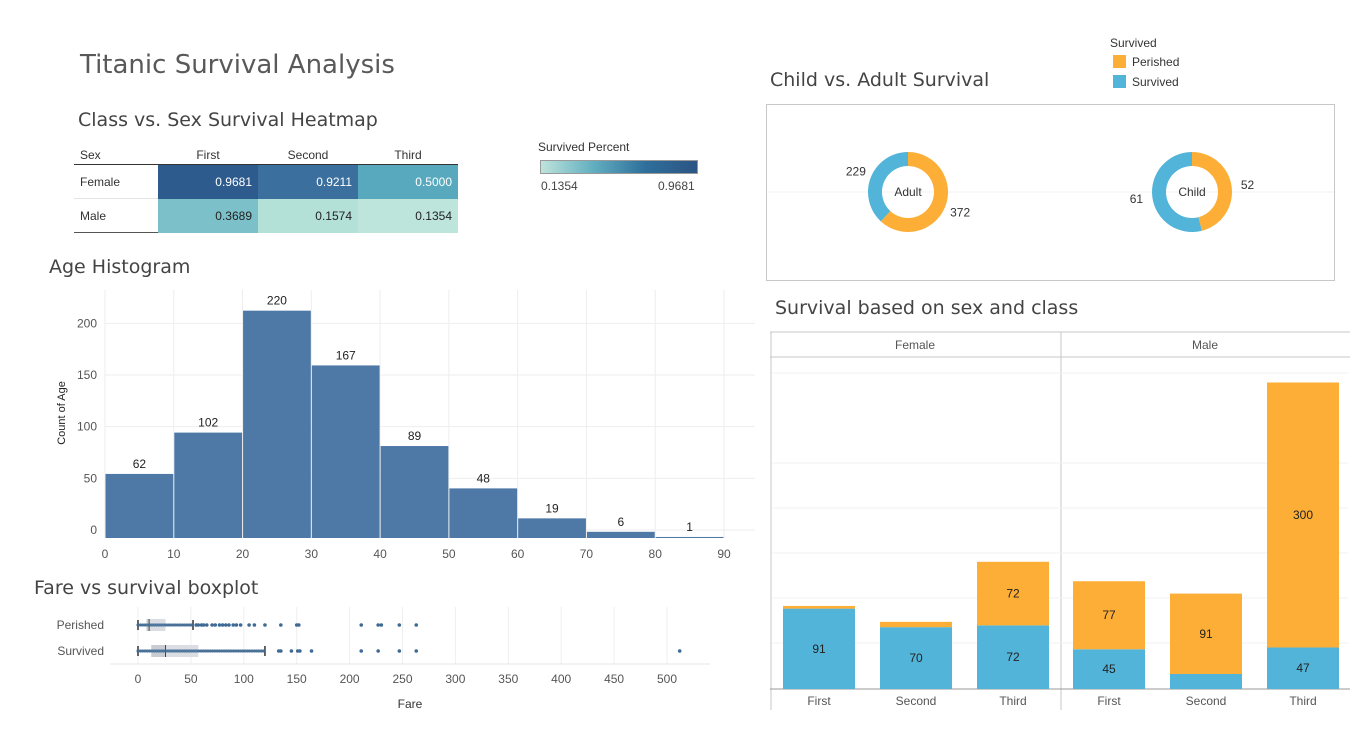 This screenshot has height=737, width=1366. Describe the element at coordinates (620, 522) in the screenshot. I see `histogram-data-label: 6` at that location.